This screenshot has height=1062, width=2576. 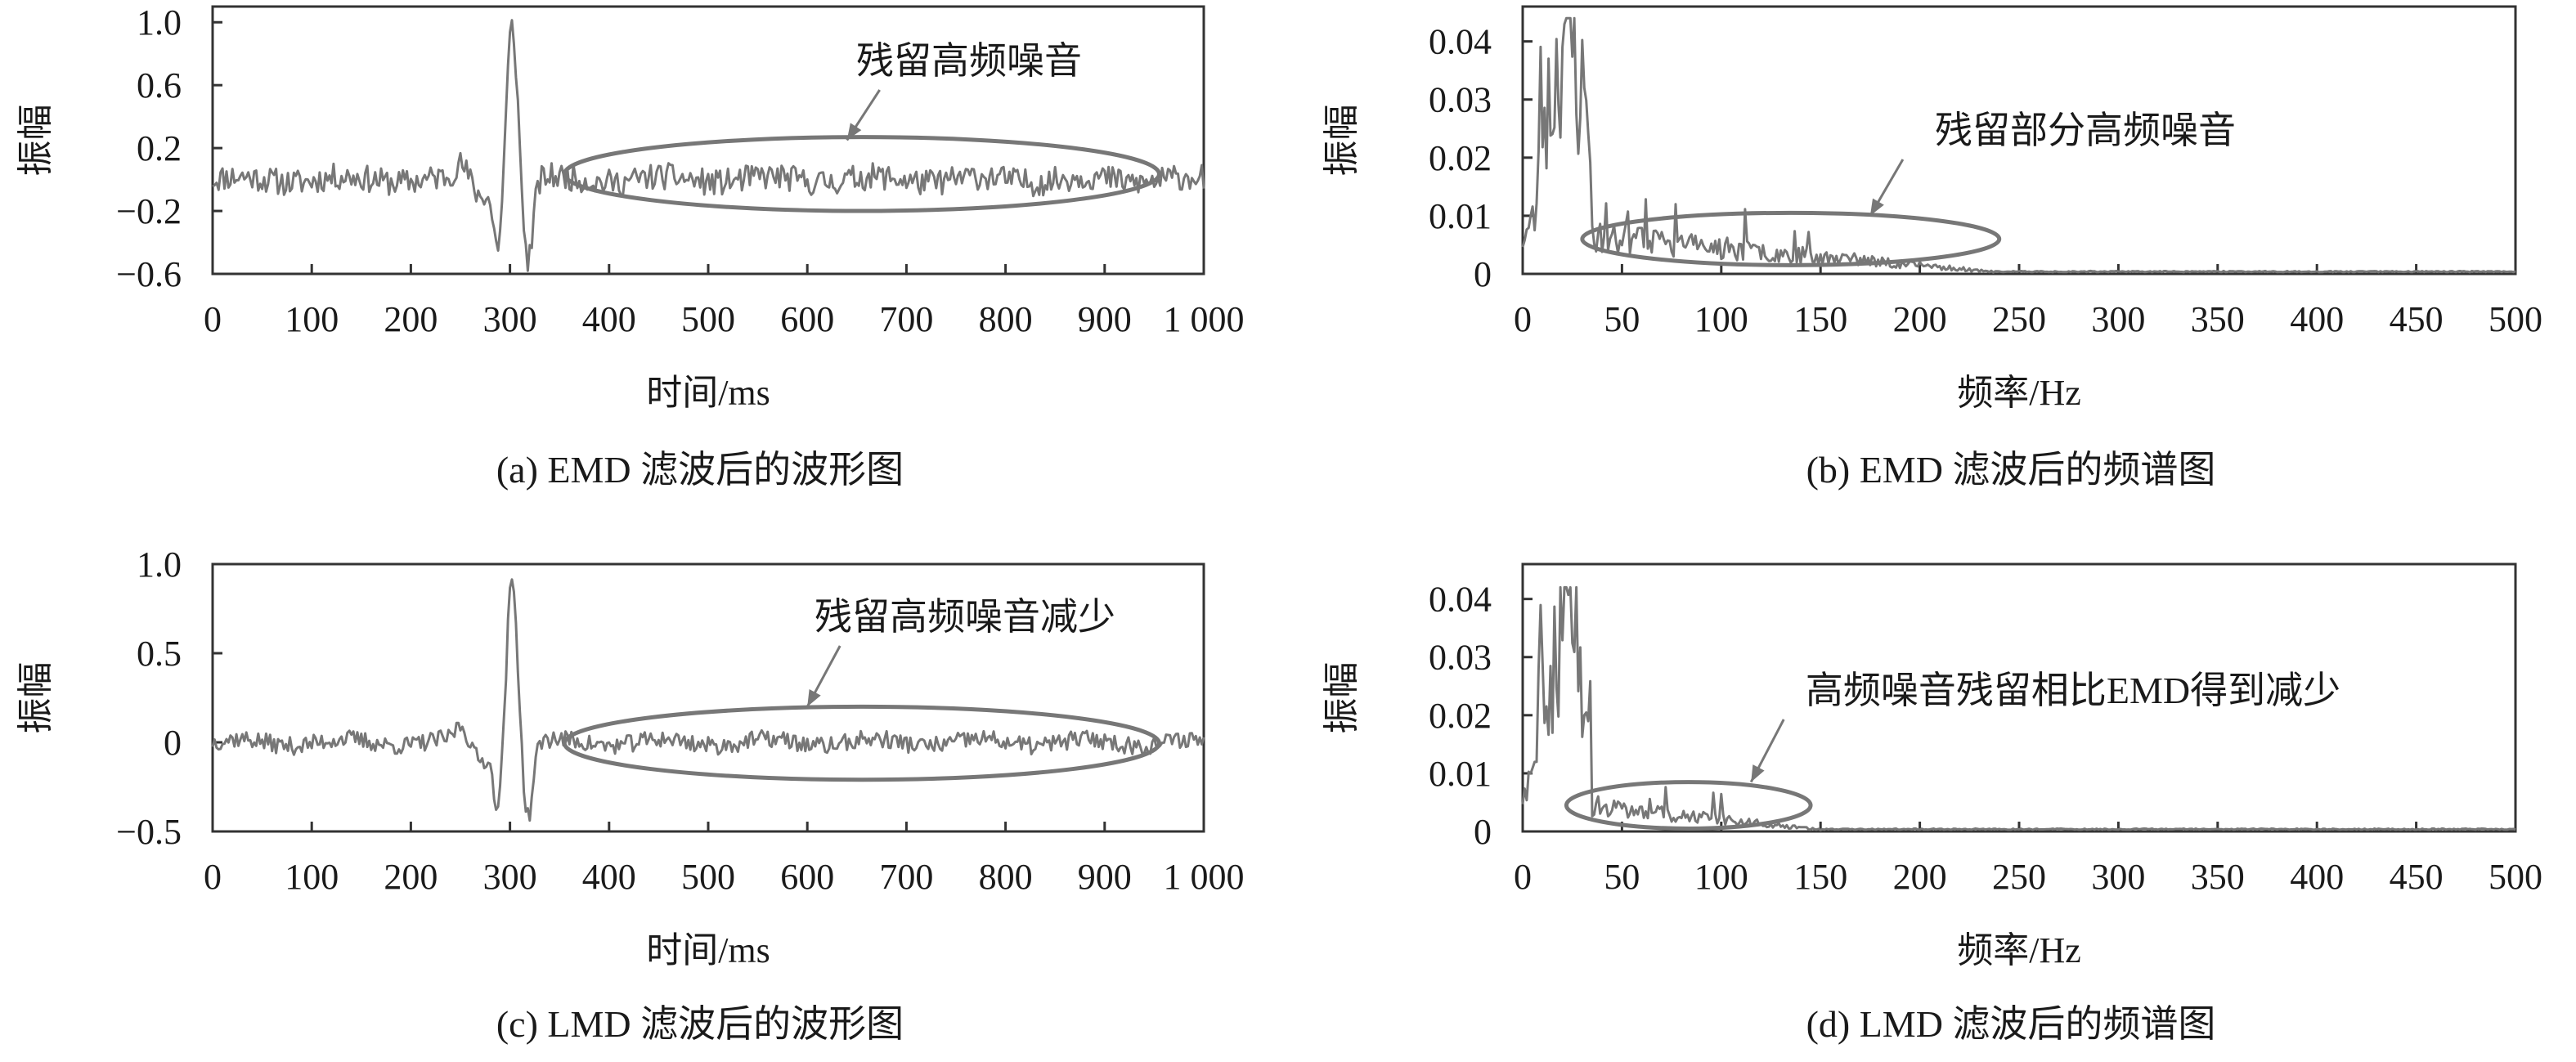 I want to click on y-tick-label: 0.6, so click(x=159, y=85).